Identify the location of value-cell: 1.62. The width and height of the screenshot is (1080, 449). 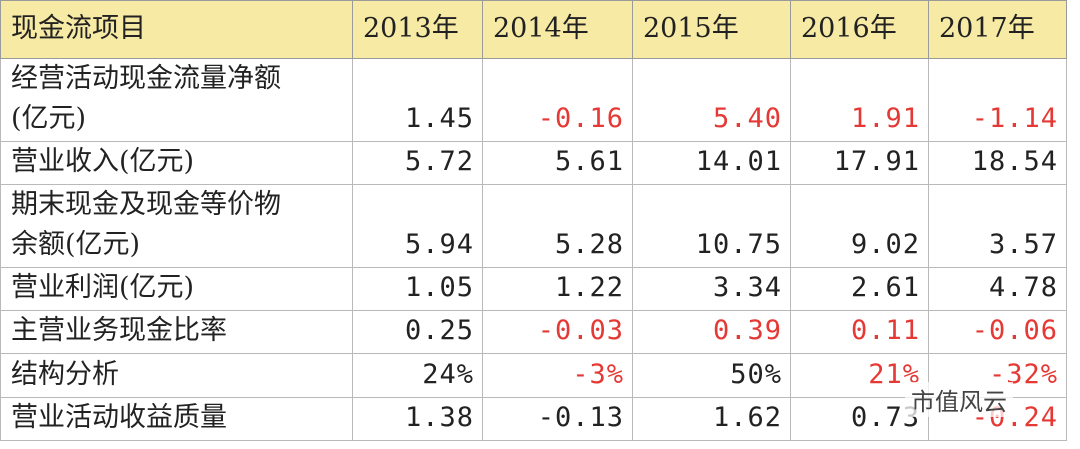
(711, 419).